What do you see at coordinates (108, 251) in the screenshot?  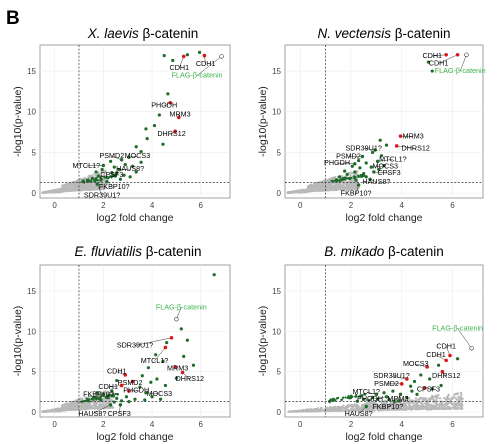 I see `species-name: E. fluviatilis` at bounding box center [108, 251].